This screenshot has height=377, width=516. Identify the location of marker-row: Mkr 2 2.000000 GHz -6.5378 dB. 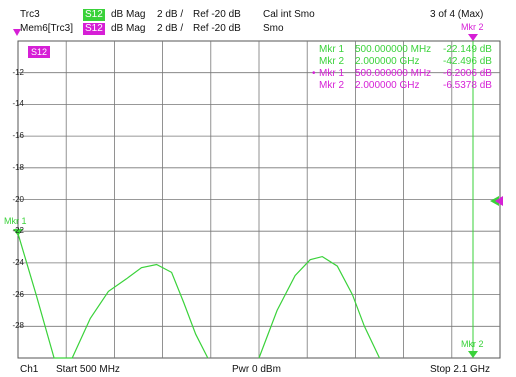
(405, 86).